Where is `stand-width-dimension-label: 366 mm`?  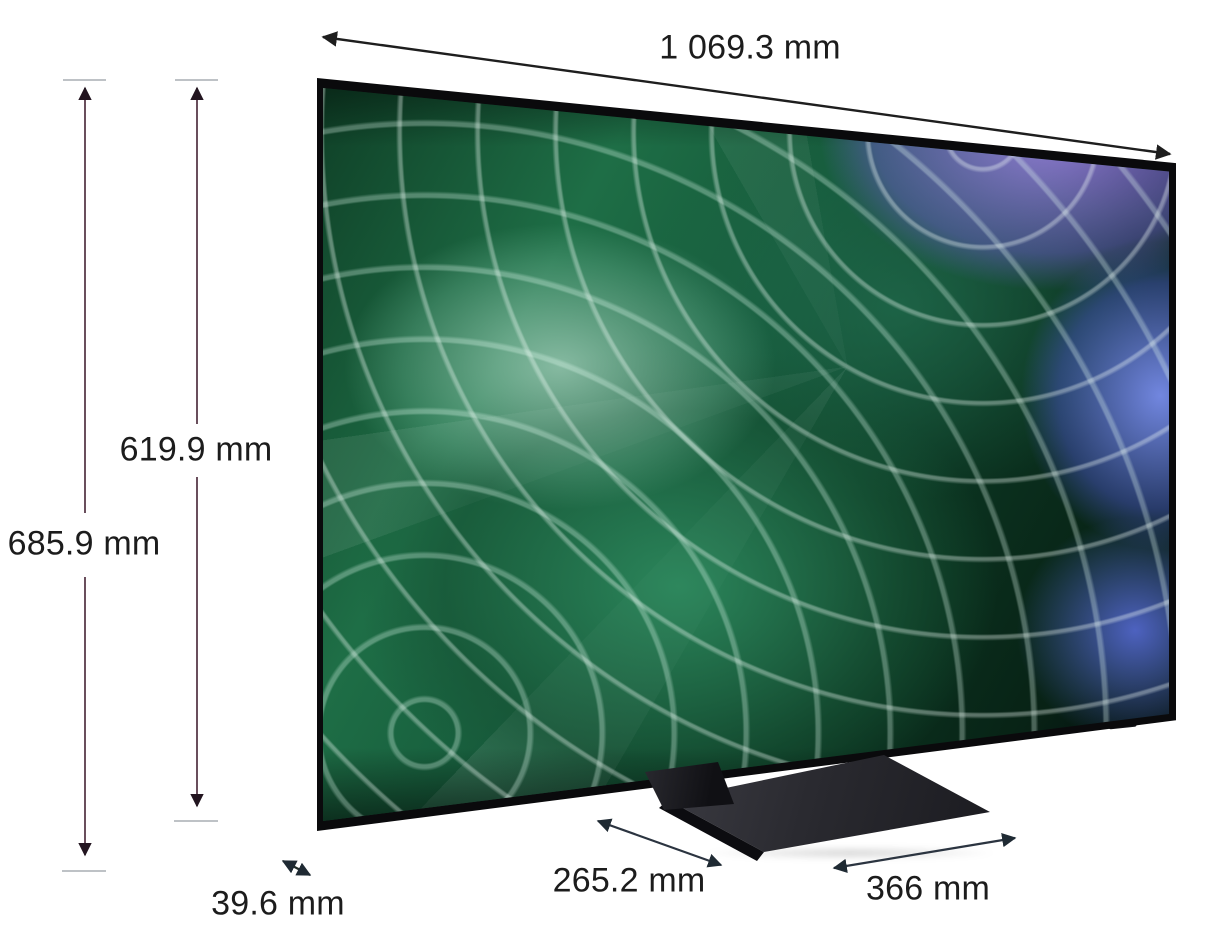 stand-width-dimension-label: 366 mm is located at coordinates (928, 888).